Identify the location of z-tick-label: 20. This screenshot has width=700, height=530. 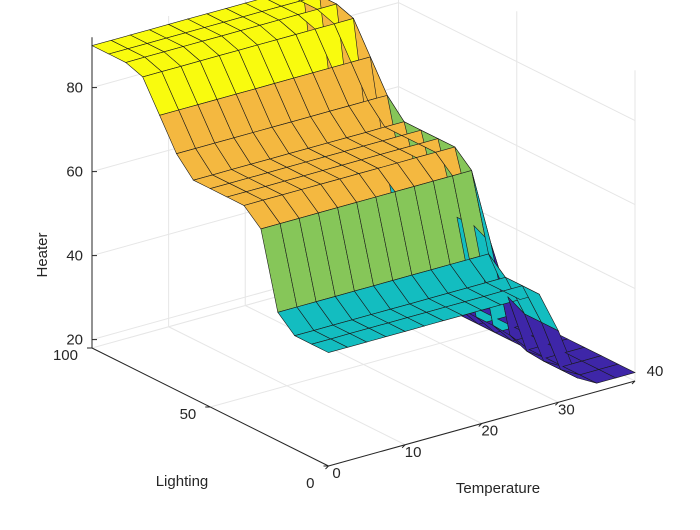
(74, 340).